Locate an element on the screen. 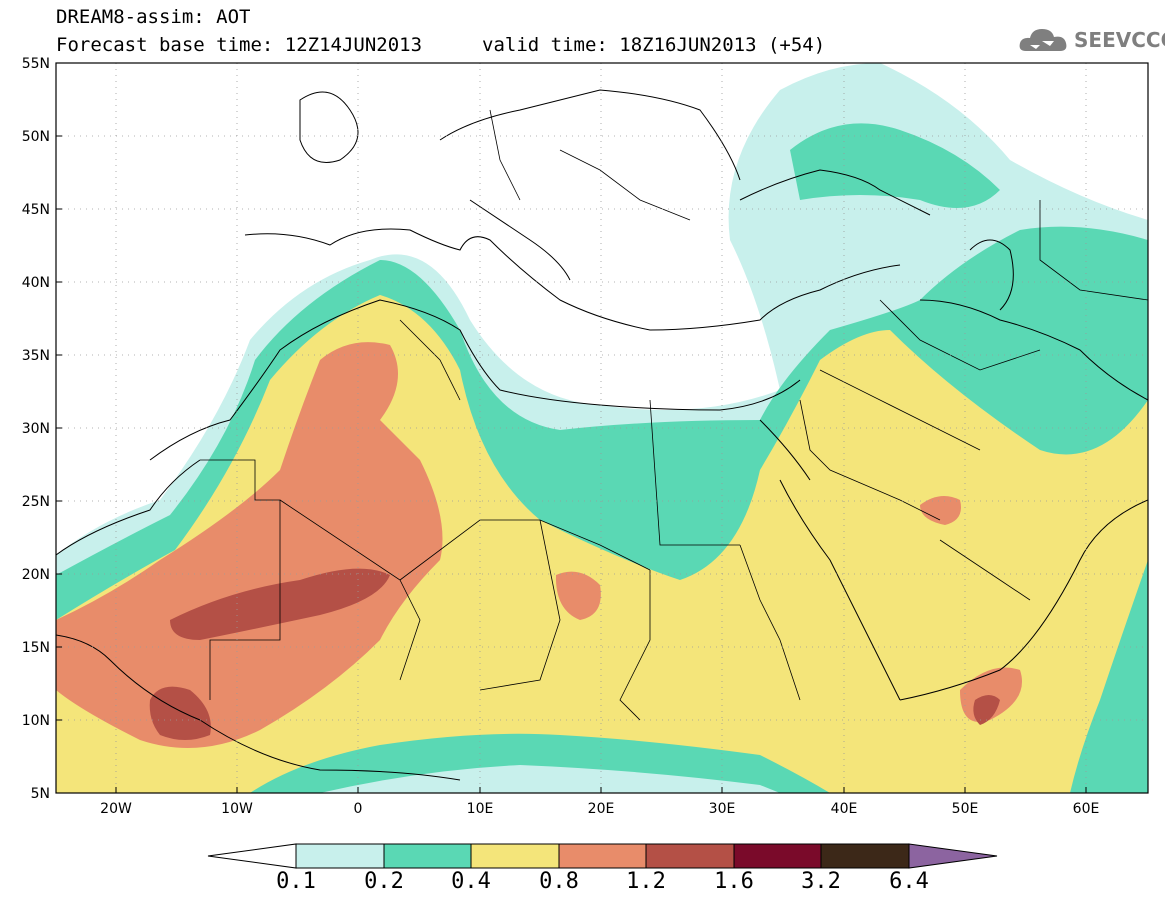  lon-label: 20W is located at coordinates (116, 809).